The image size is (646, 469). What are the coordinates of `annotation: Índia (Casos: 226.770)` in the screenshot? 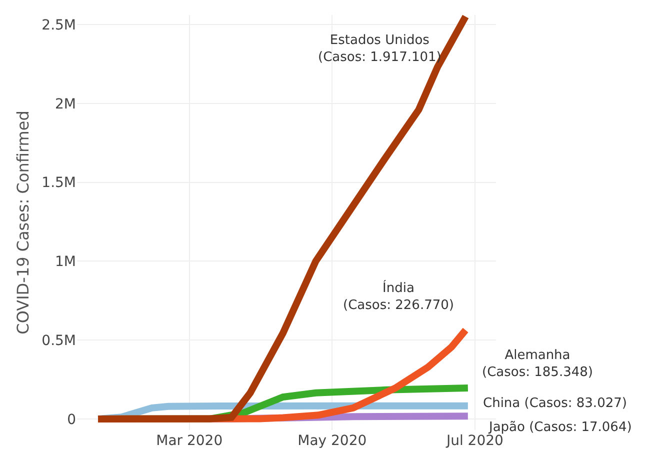 It's located at (398, 296).